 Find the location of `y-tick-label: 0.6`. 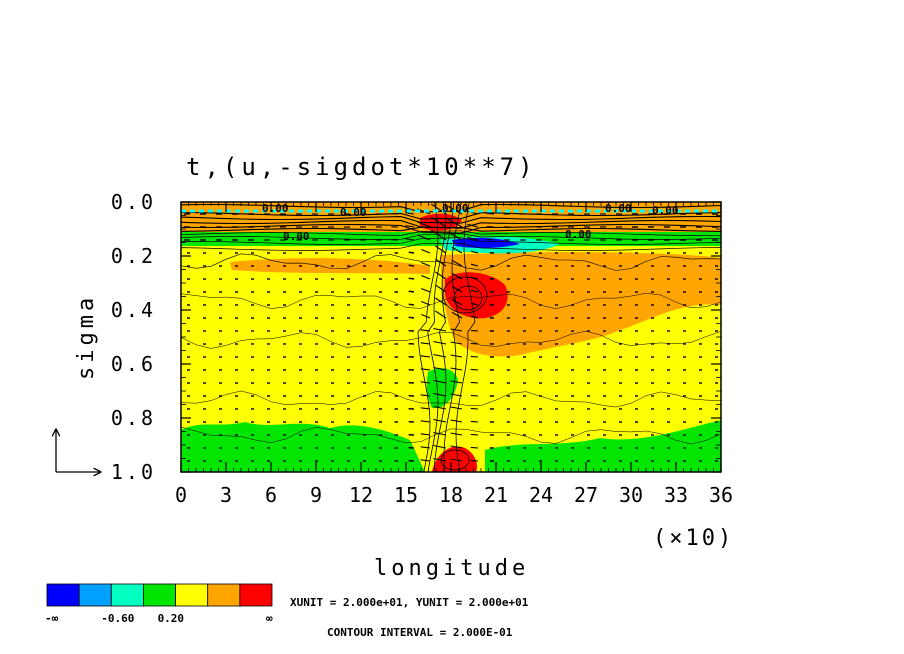

y-tick-label: 0.6 is located at coordinates (133, 364).